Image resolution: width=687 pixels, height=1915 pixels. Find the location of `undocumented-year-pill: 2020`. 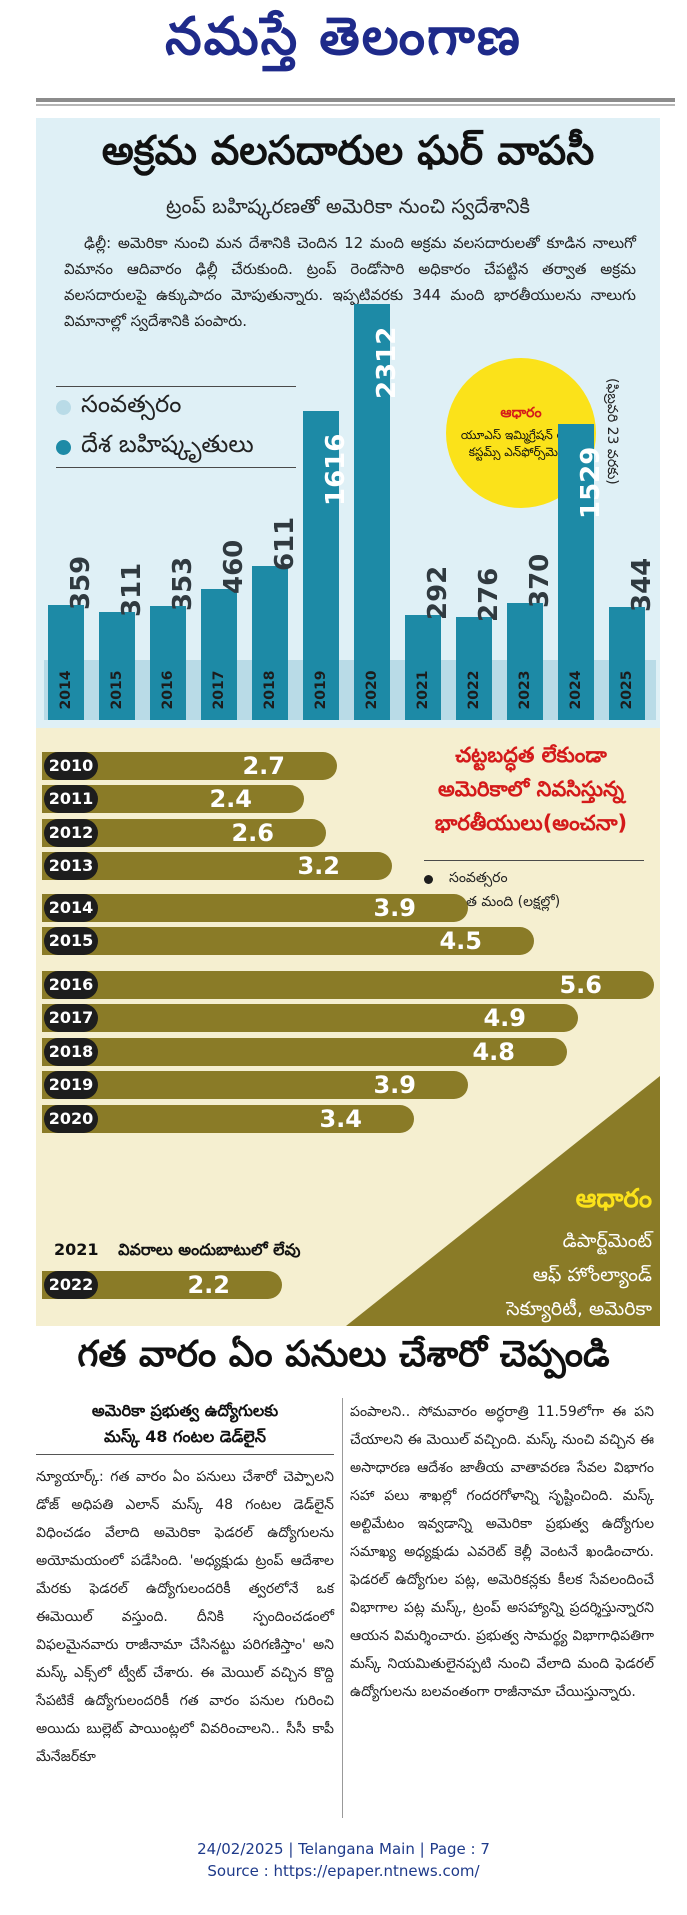

undocumented-year-pill: 2020 is located at coordinates (71, 1119).